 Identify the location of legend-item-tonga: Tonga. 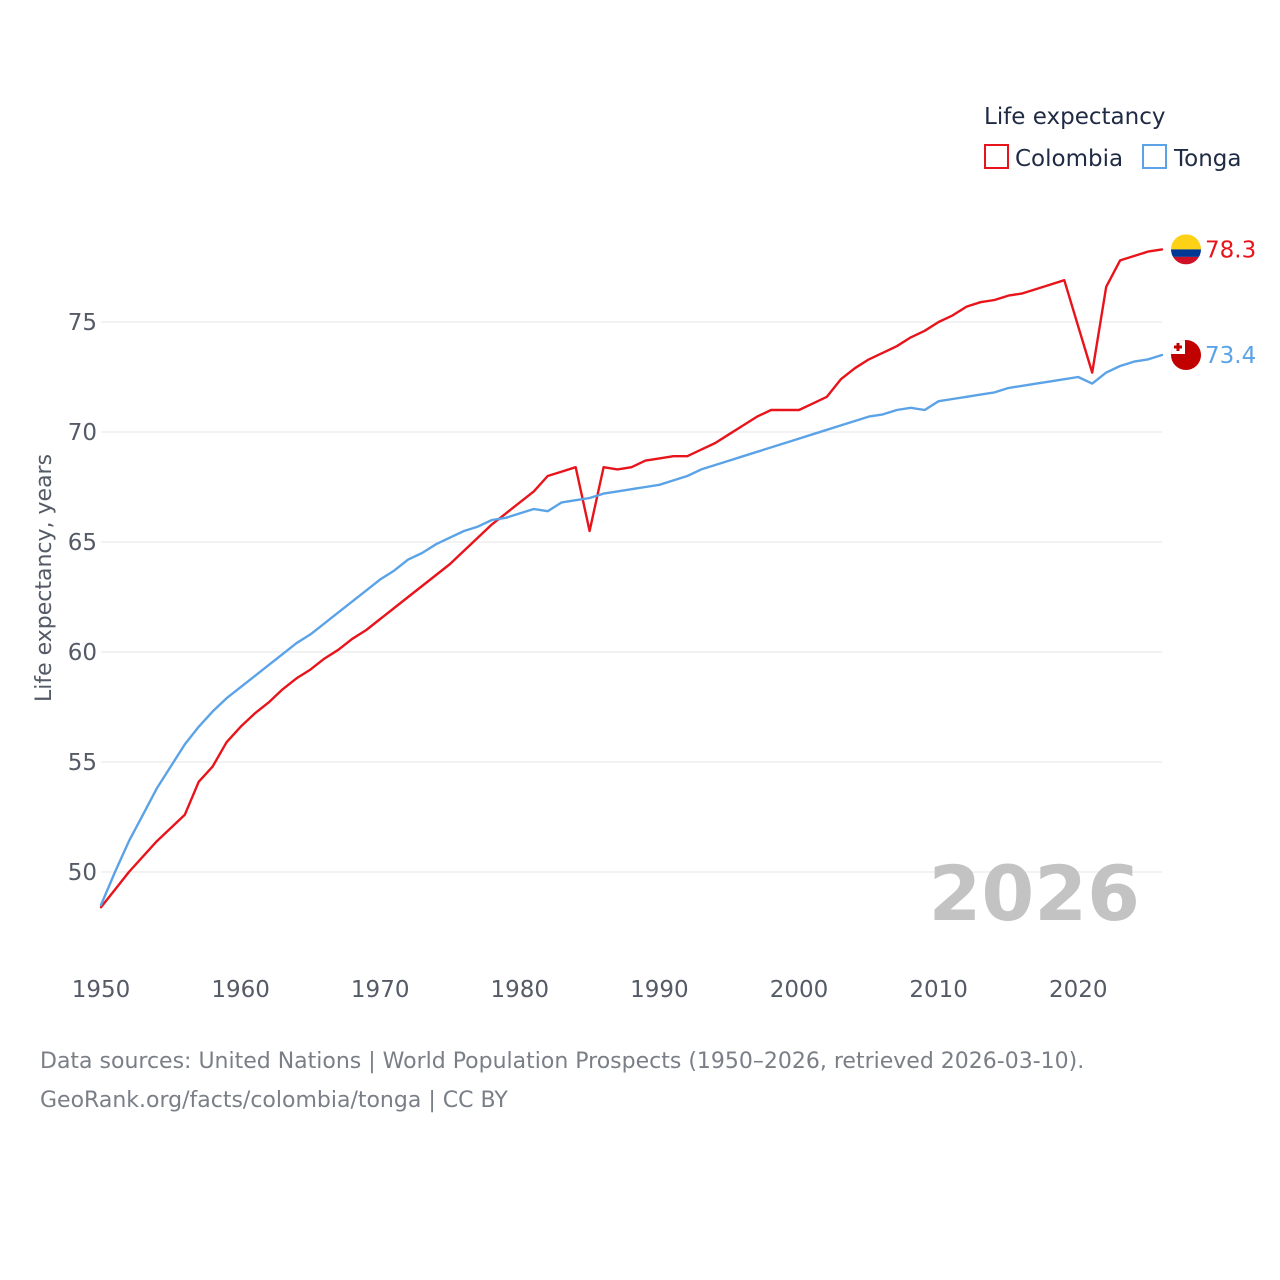
(1191, 158).